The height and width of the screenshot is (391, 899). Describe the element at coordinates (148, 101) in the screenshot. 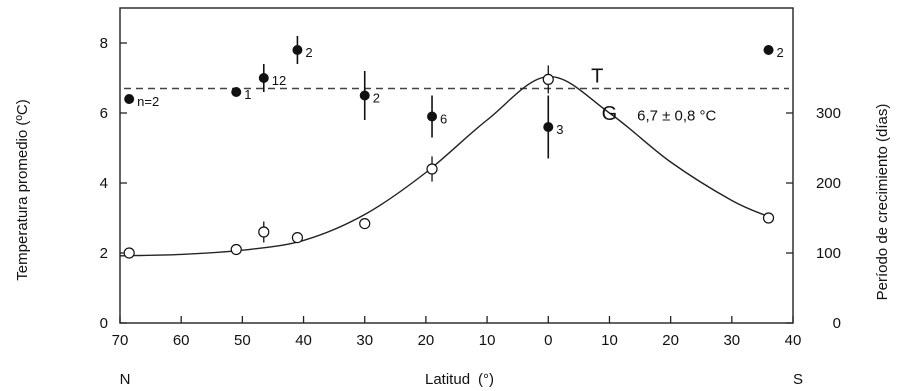

I see `t-point-n-label: n=2` at that location.